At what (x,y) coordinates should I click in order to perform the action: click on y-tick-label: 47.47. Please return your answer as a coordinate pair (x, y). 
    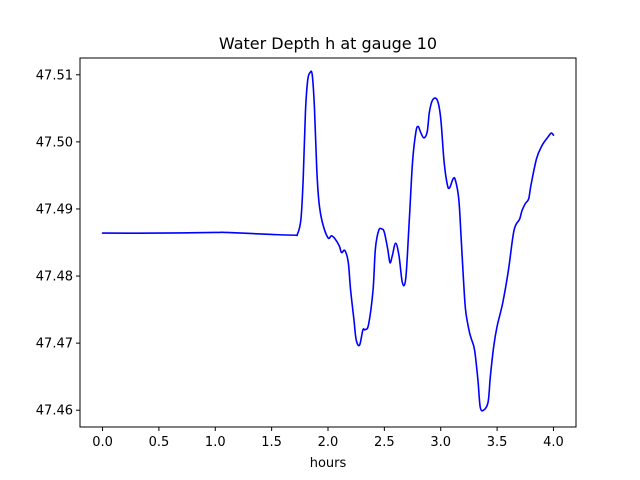
    Looking at the image, I should click on (54, 344).